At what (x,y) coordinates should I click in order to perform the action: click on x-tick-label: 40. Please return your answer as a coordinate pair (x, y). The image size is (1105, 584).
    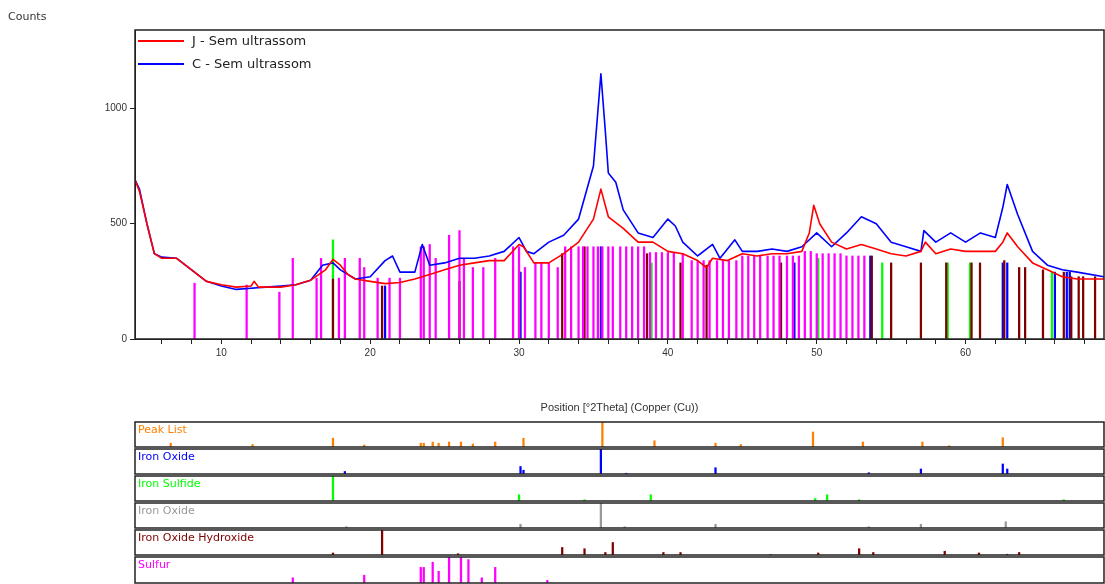
    Looking at the image, I should click on (668, 352).